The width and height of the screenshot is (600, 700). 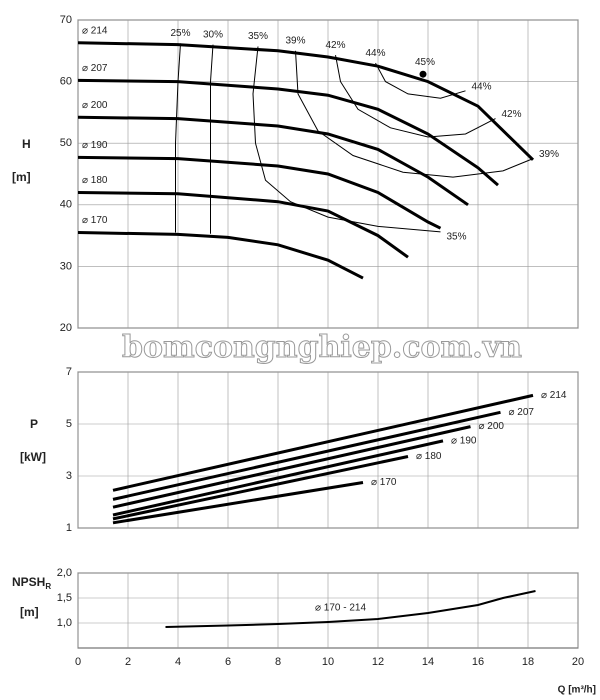 What do you see at coordinates (66, 205) in the screenshot?
I see `y-tick-label: 40` at bounding box center [66, 205].